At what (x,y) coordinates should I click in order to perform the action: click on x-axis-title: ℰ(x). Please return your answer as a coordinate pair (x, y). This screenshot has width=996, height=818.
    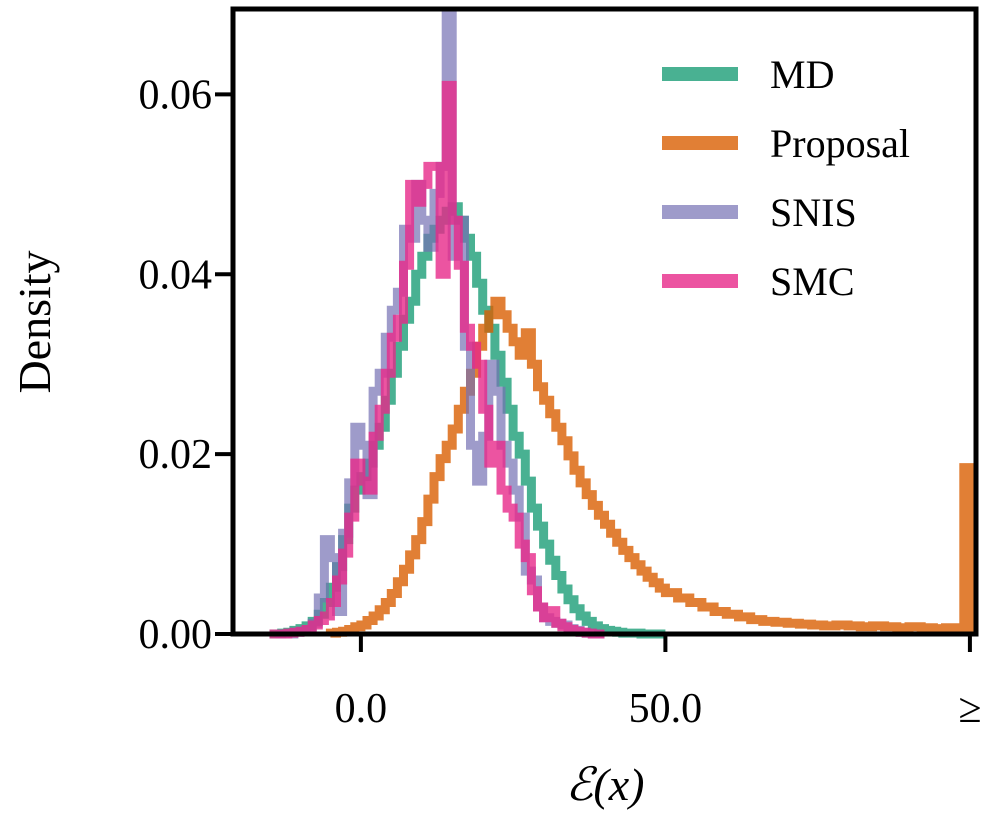
    Looking at the image, I should click on (605, 784).